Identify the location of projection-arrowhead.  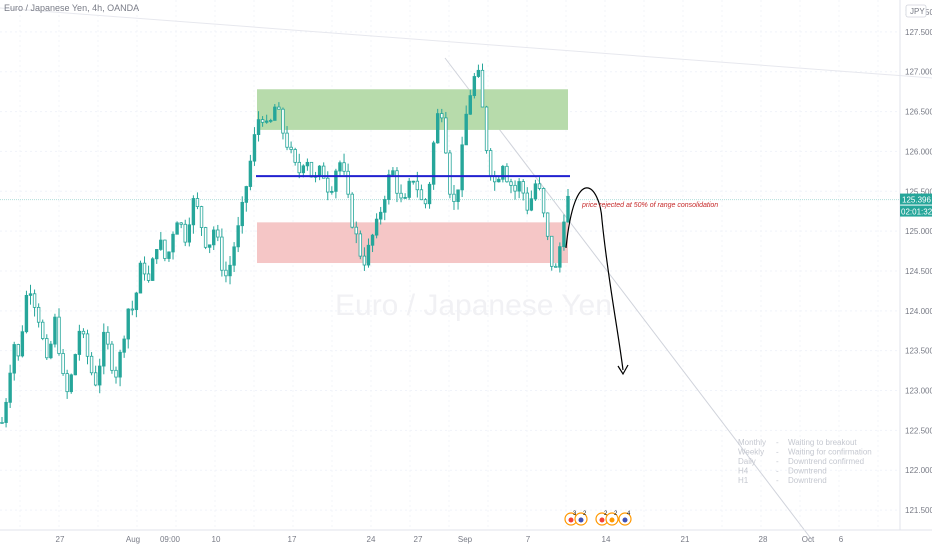
(623, 370).